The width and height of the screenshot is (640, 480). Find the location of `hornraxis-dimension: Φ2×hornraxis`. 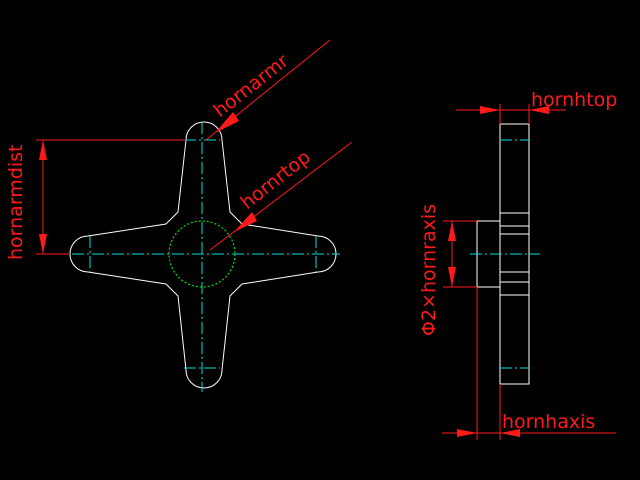

hornraxis-dimension: Φ2×hornraxis is located at coordinates (447, 270).